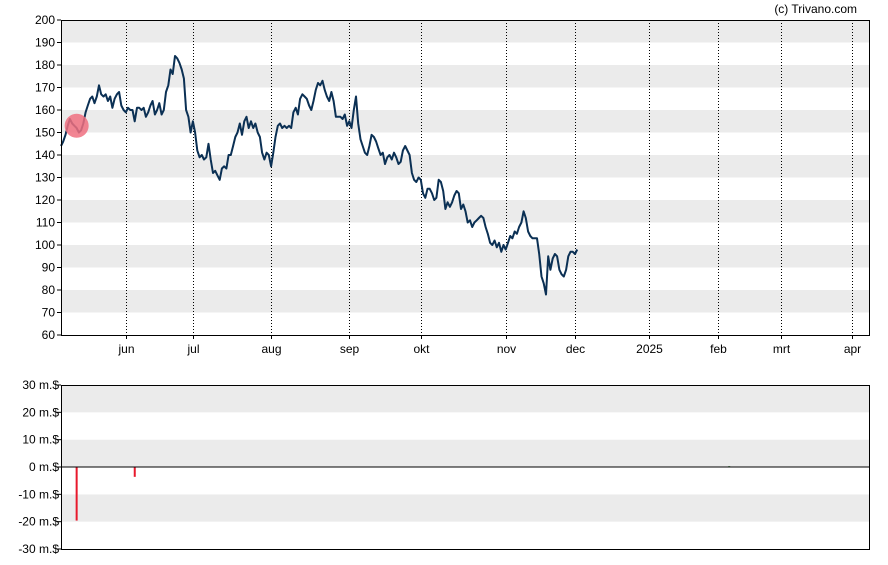  Describe the element at coordinates (649, 349) in the screenshot. I see `date-tick-label: 2025` at that location.